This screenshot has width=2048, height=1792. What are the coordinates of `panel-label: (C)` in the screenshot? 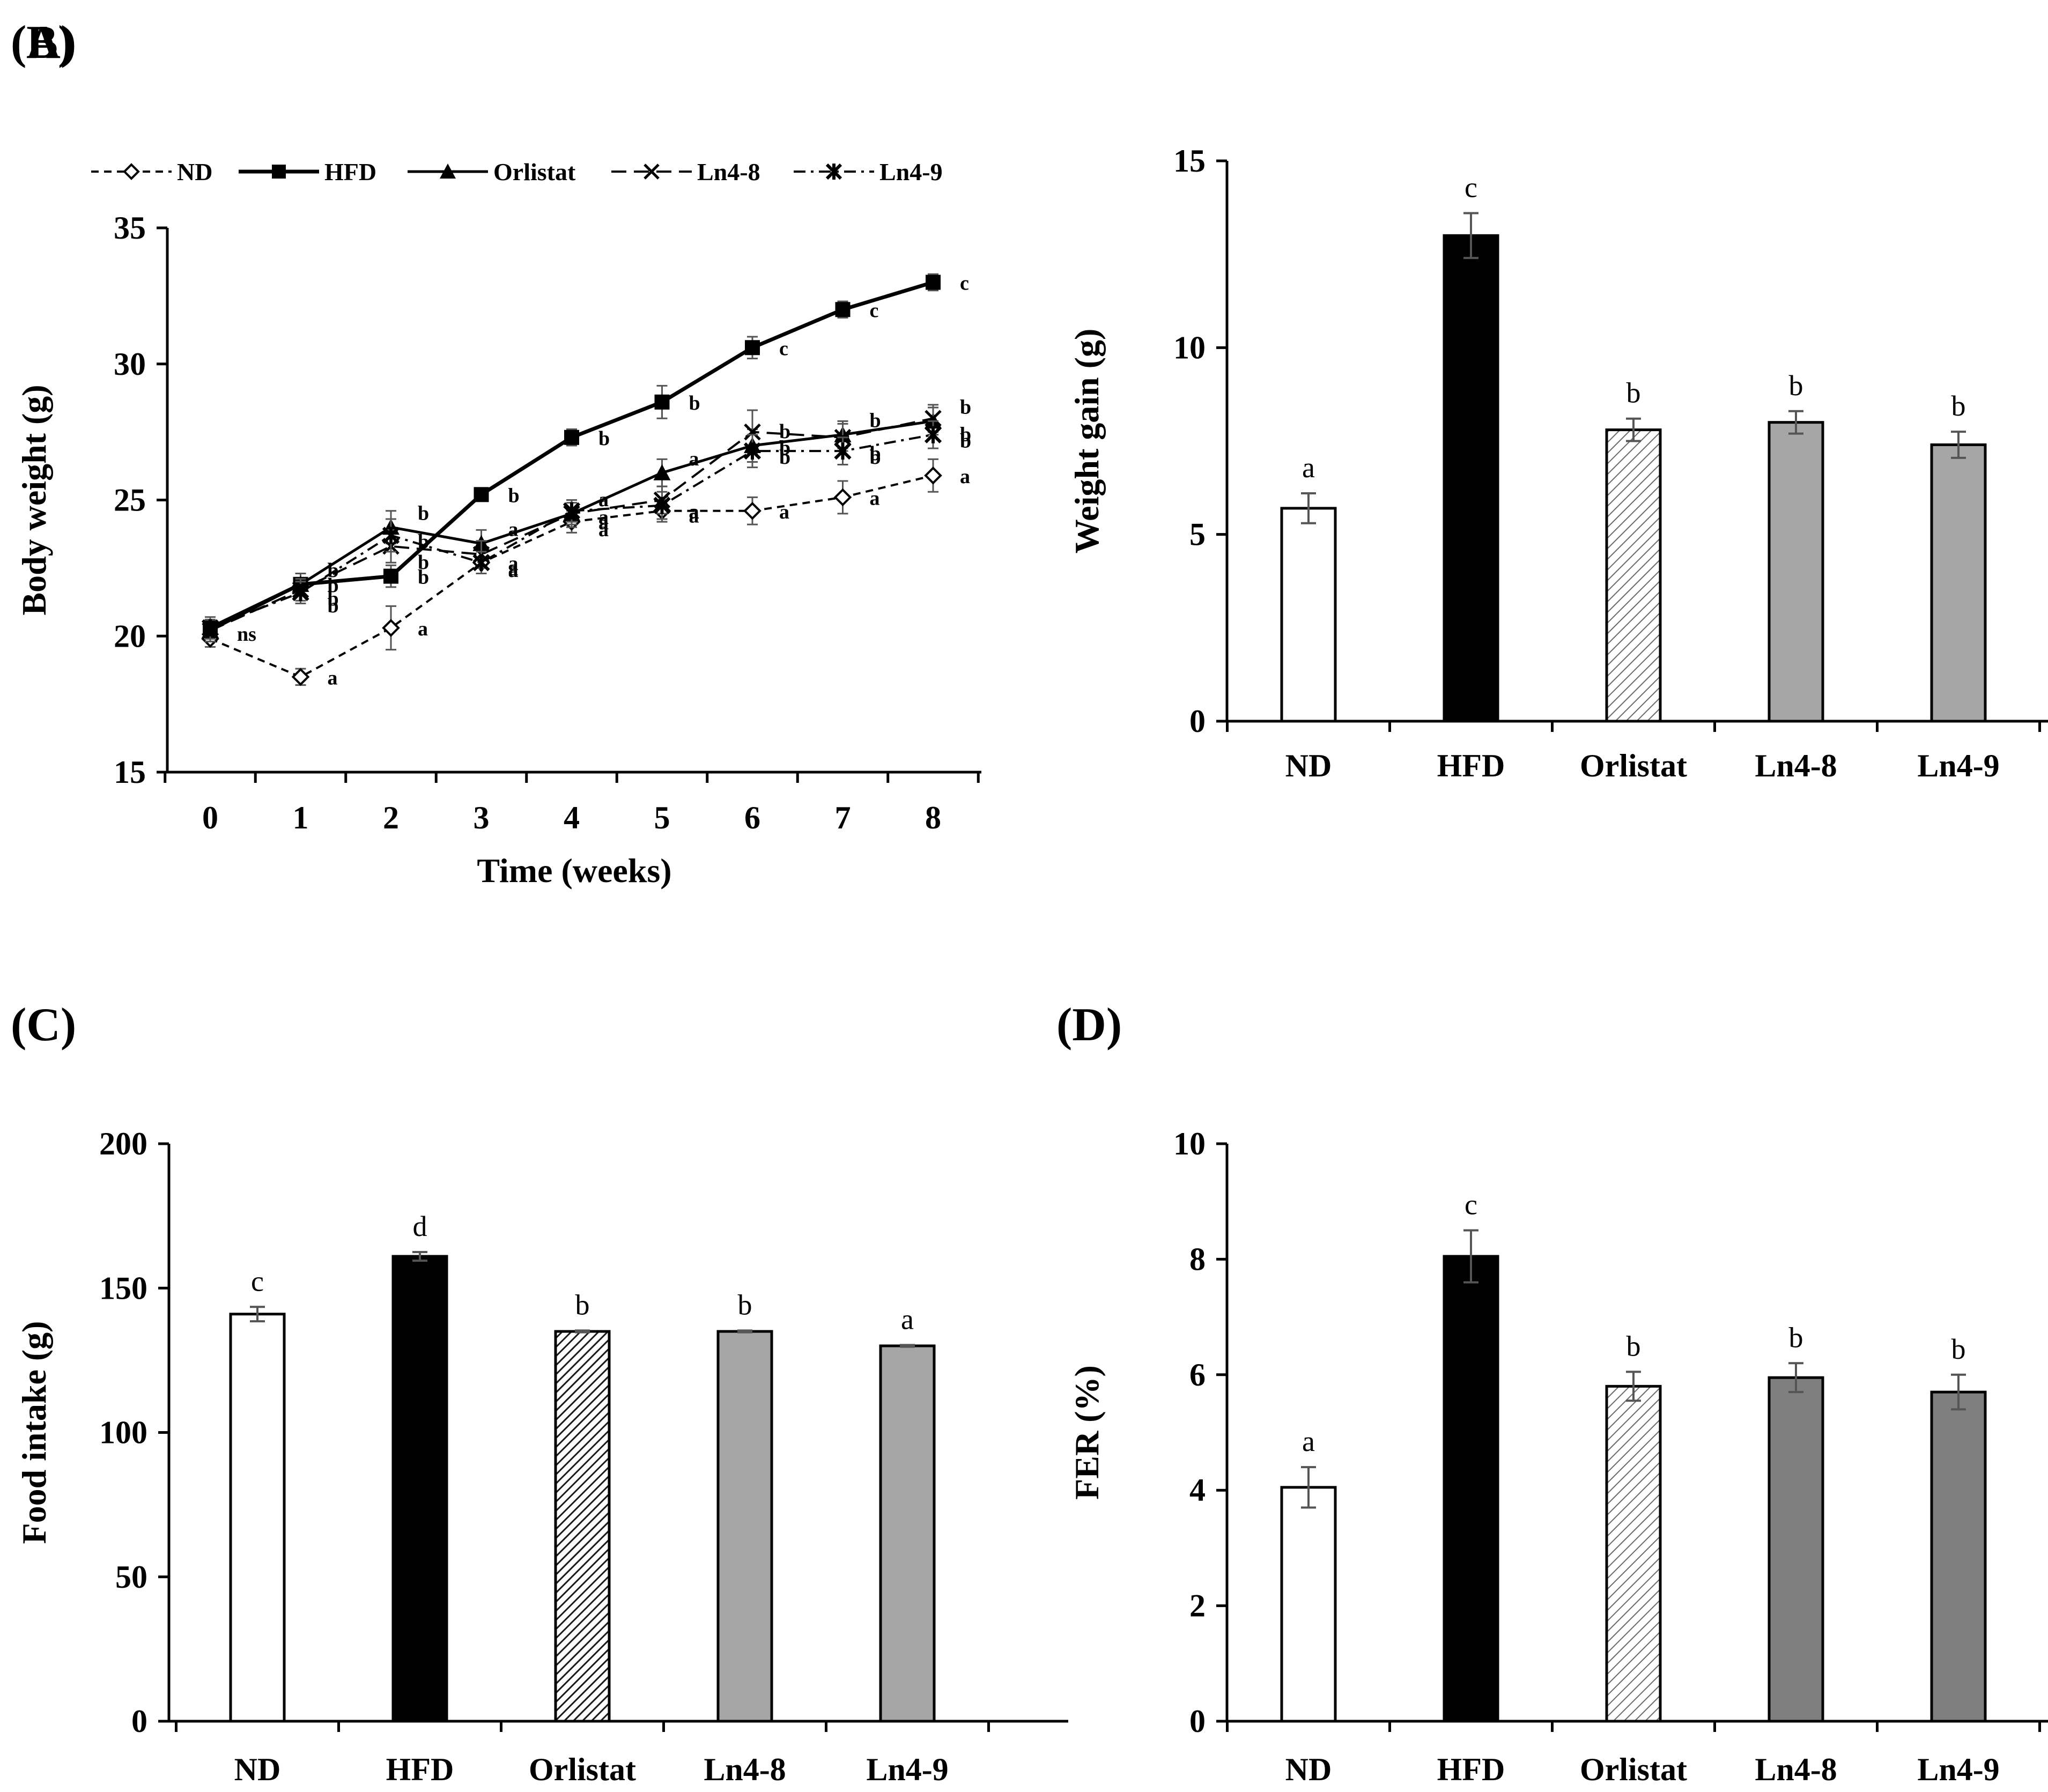 It's located at (43, 1025).